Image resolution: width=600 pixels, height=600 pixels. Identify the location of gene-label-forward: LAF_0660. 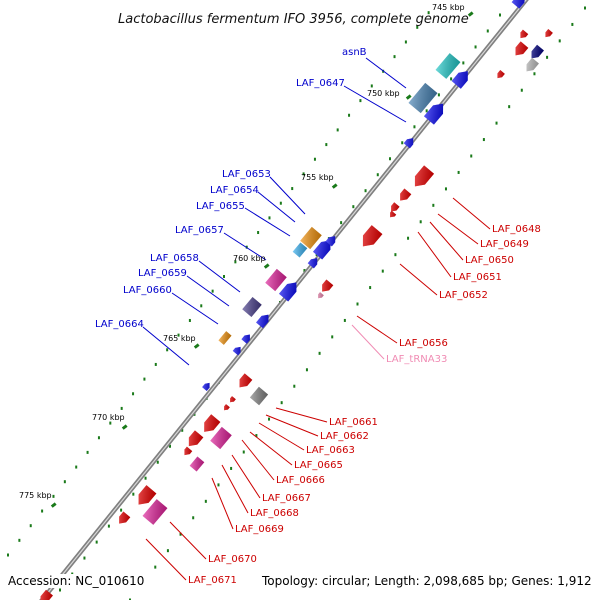
(147, 290).